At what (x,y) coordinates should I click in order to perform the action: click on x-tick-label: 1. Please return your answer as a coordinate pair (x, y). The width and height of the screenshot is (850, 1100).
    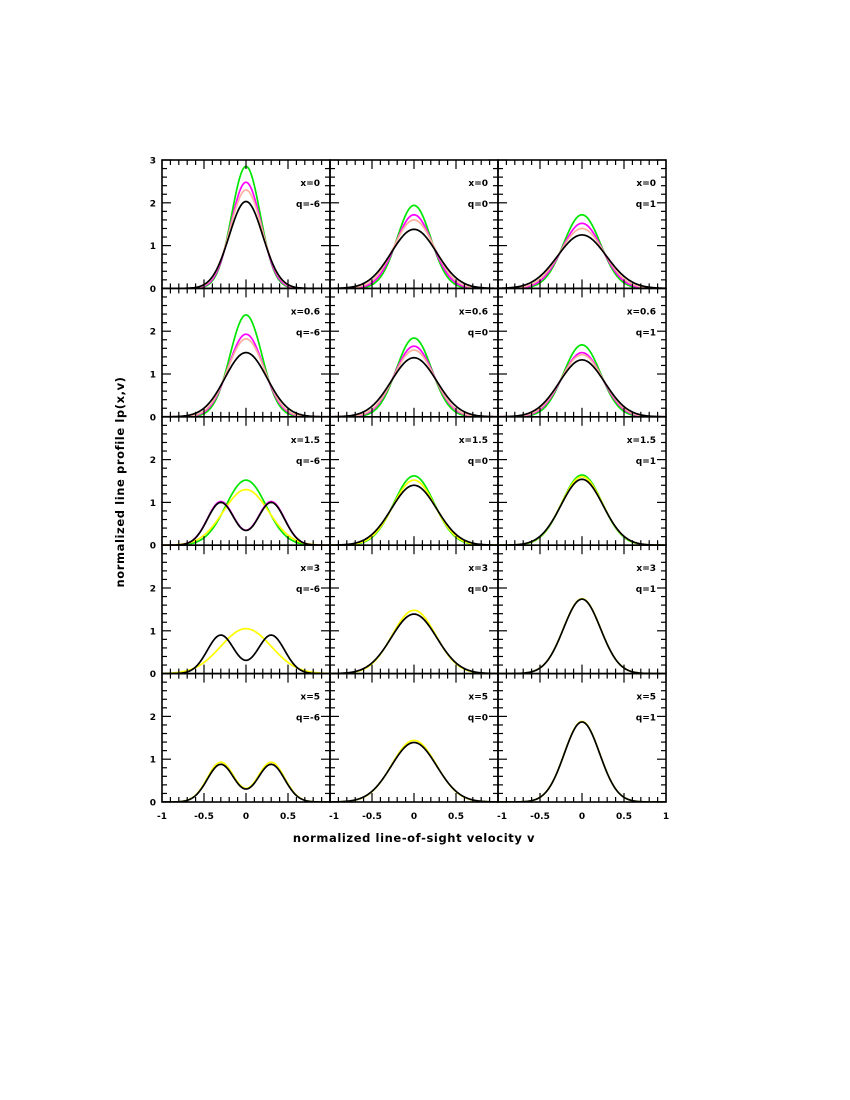
    Looking at the image, I should click on (666, 817).